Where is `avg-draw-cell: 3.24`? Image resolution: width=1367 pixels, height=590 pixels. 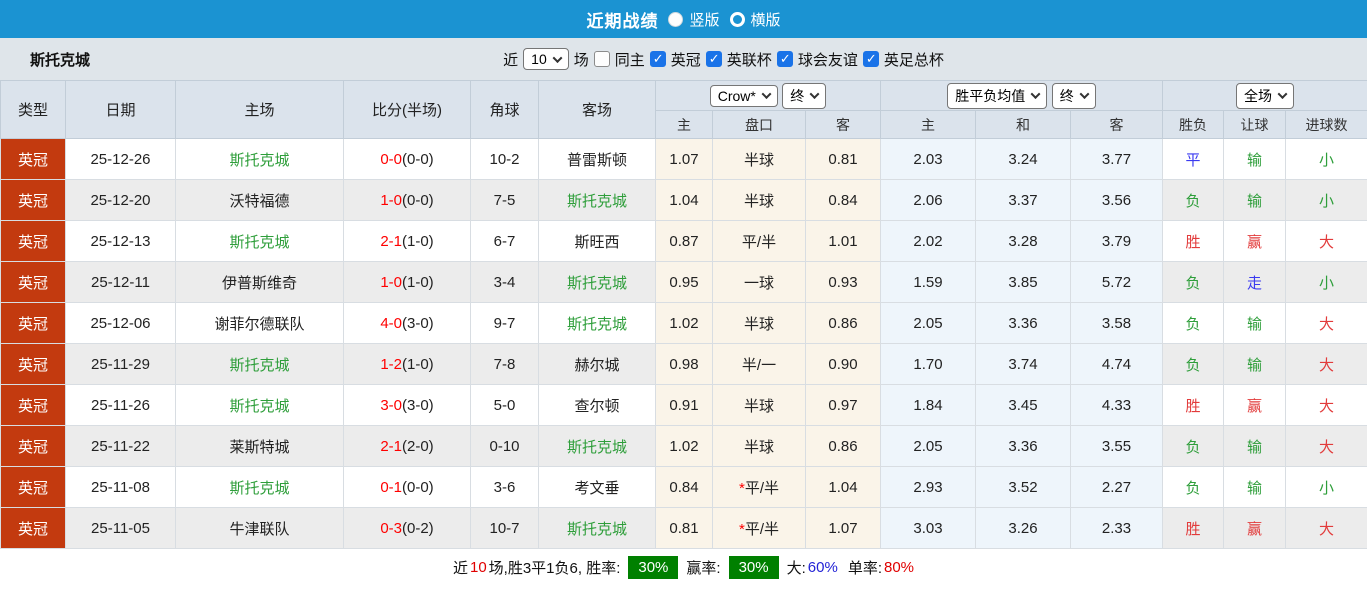 avg-draw-cell: 3.24 is located at coordinates (1023, 159).